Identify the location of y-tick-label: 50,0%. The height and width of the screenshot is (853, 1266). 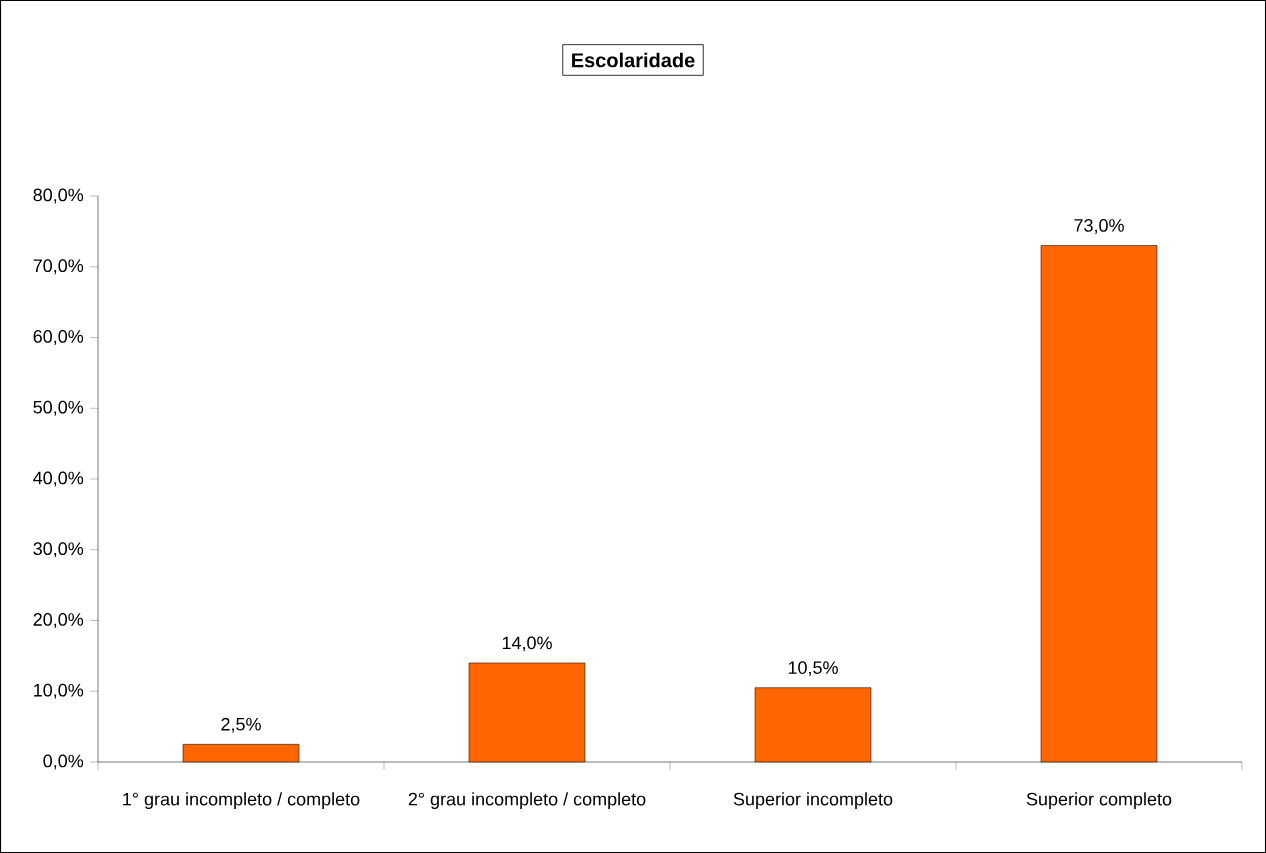
(58, 408).